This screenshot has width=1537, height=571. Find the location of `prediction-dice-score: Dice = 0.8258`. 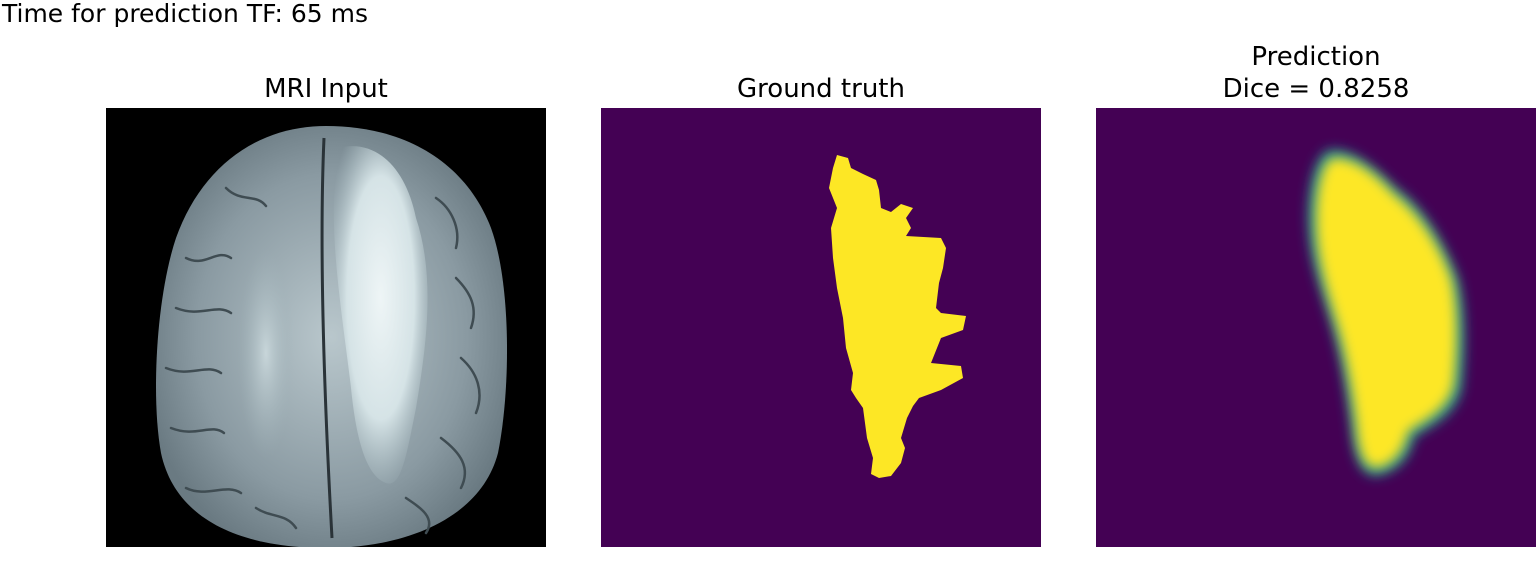

prediction-dice-score: Dice = 0.8258 is located at coordinates (1316, 89).